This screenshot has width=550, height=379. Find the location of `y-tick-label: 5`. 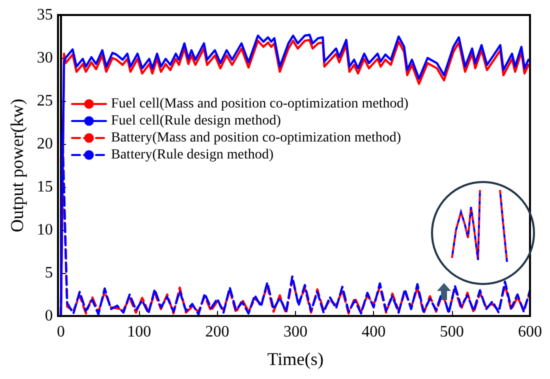

y-tick-label: 5 is located at coordinates (48, 273).